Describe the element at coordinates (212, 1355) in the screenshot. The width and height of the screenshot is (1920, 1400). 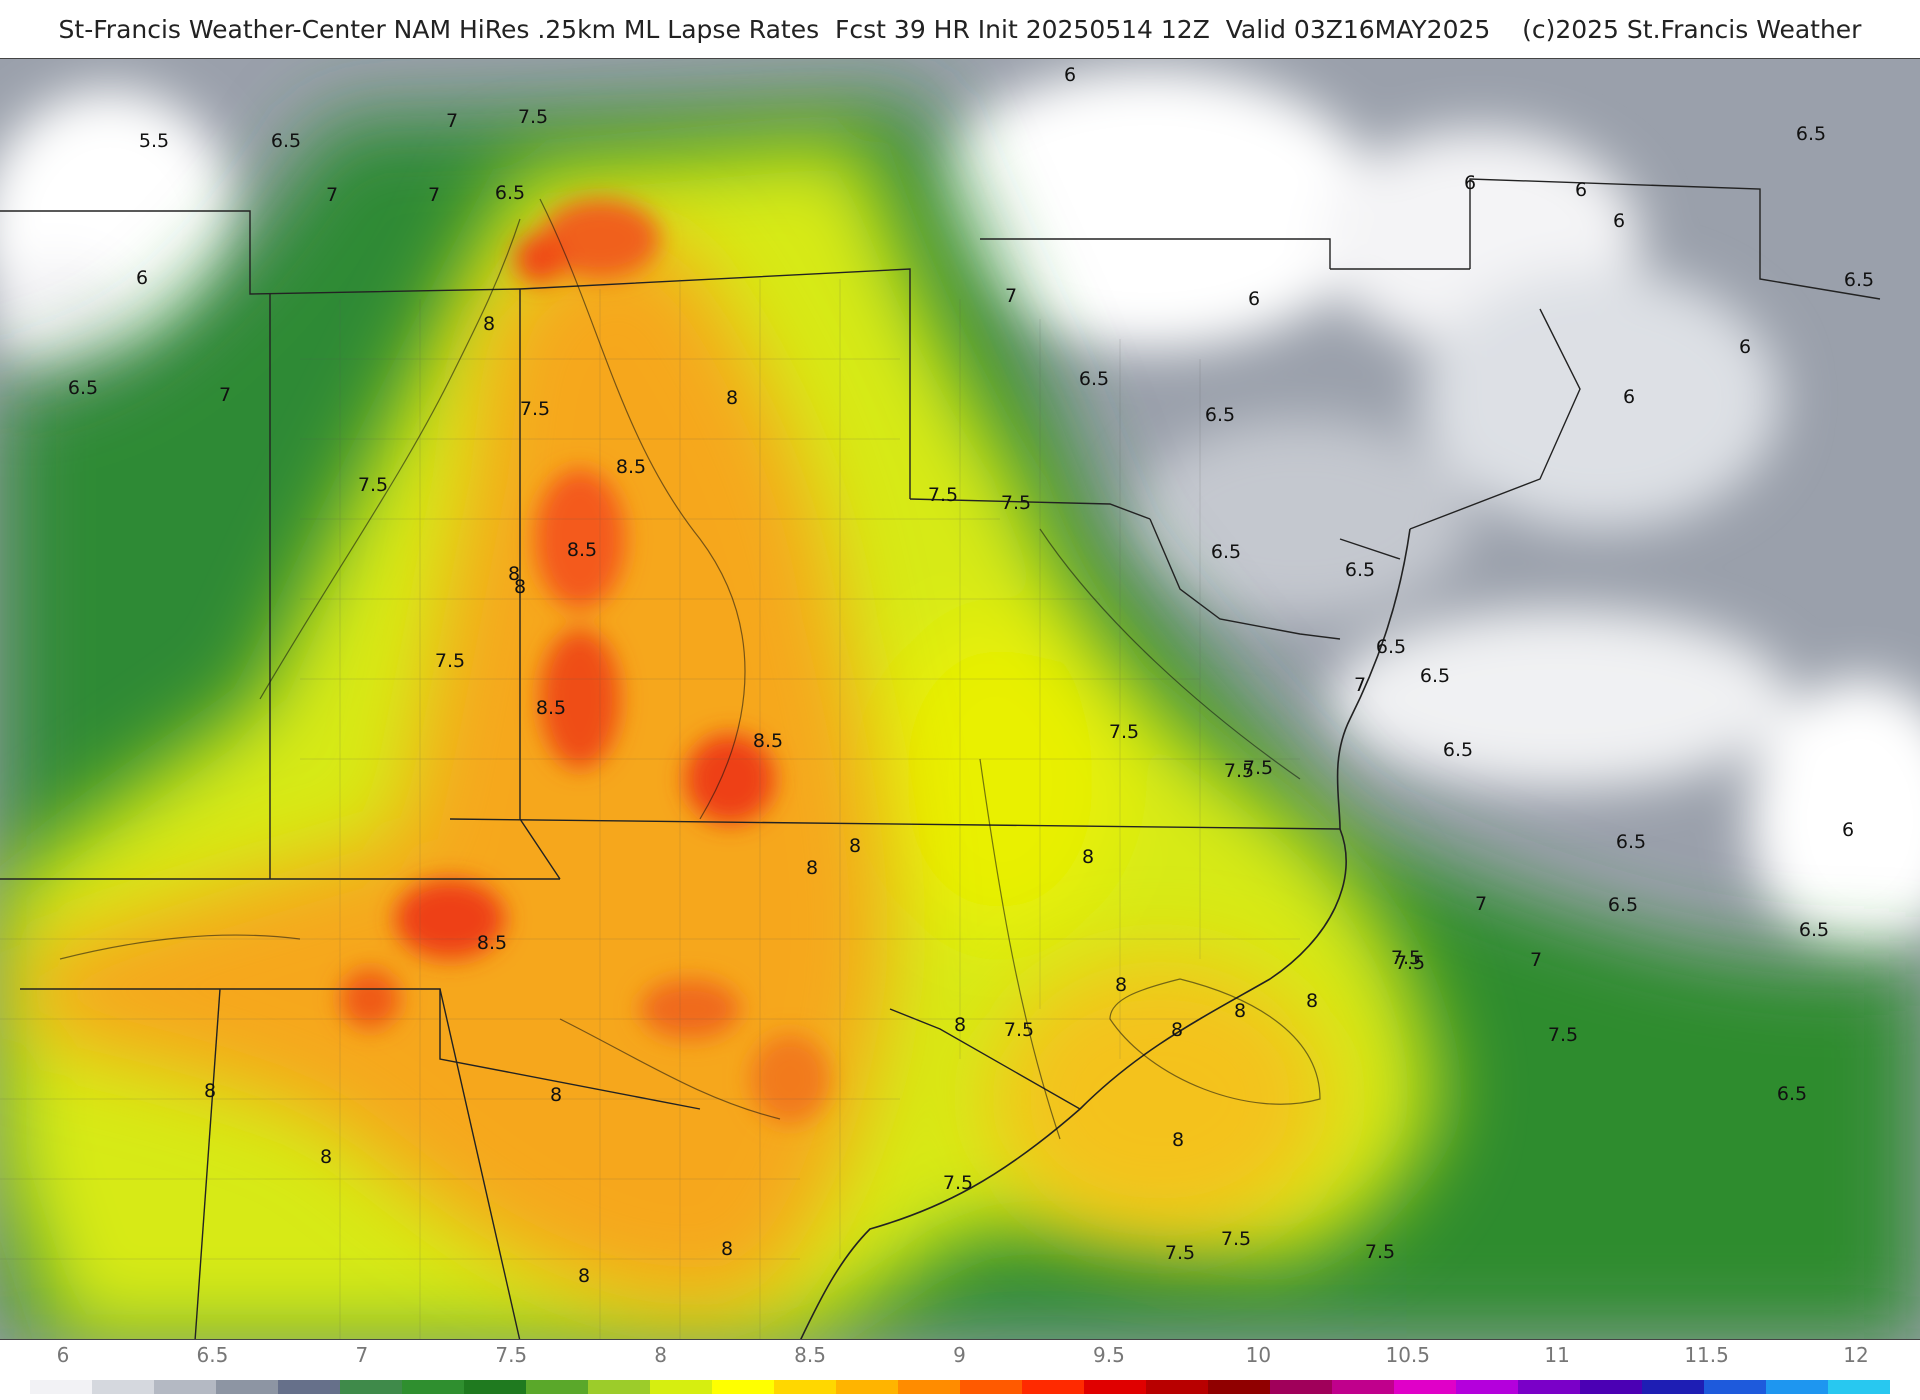
I see `colorbar-tick: 6.5` at that location.